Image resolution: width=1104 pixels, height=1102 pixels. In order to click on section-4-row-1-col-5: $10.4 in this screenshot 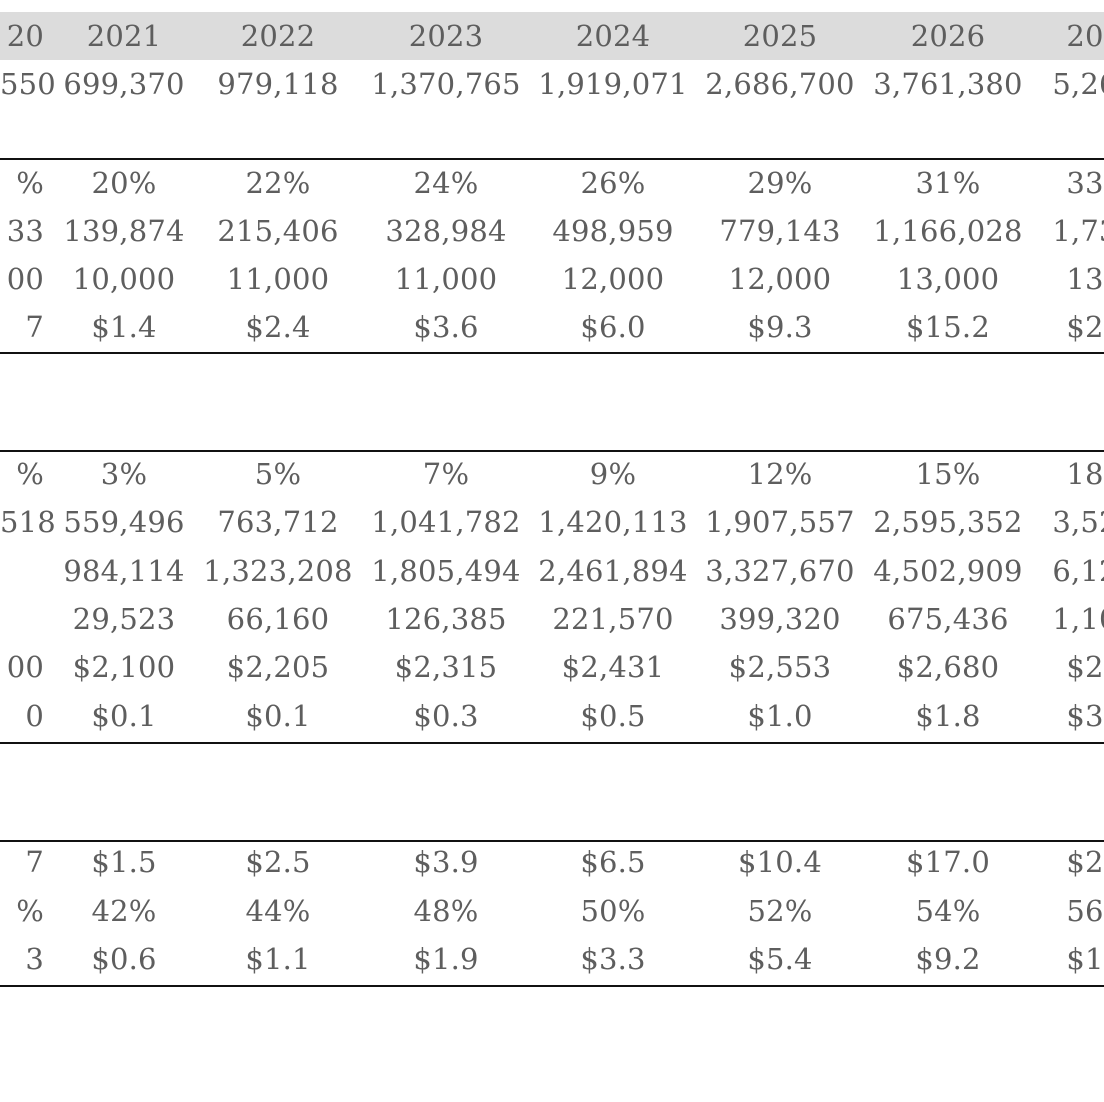, I will do `click(780, 862)`.